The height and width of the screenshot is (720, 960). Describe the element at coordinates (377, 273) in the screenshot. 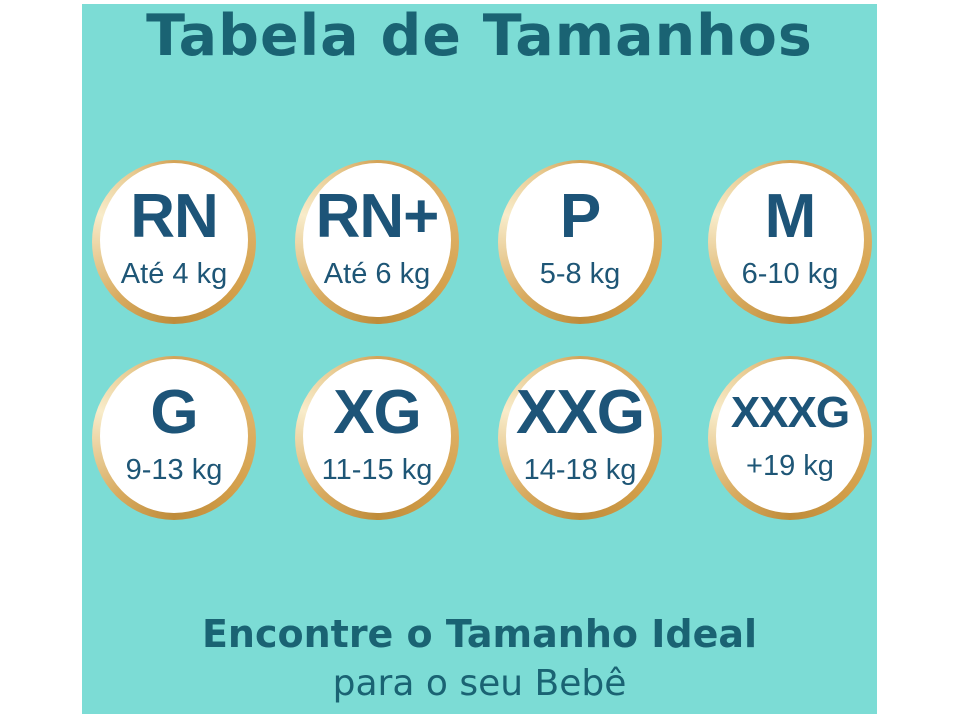

I see `weight-range: Até 6 kg` at that location.